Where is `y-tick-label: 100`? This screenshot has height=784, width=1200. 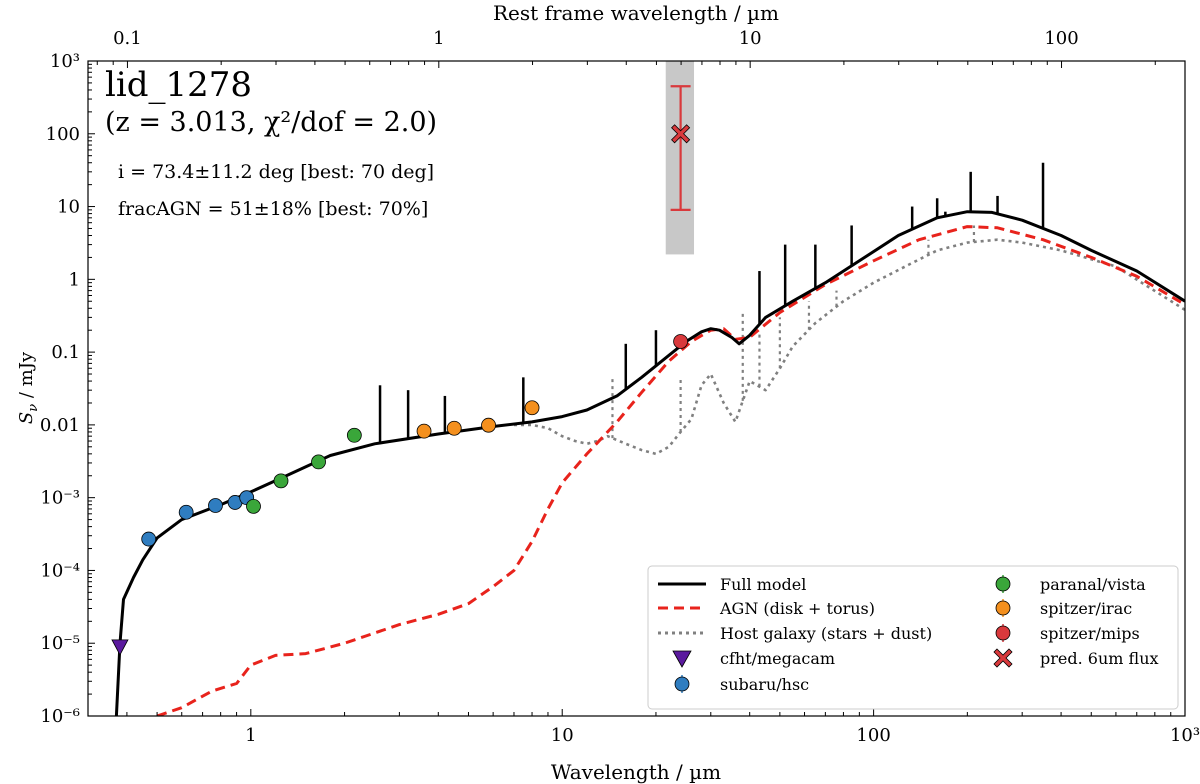
y-tick-label: 100 is located at coordinates (63, 134).